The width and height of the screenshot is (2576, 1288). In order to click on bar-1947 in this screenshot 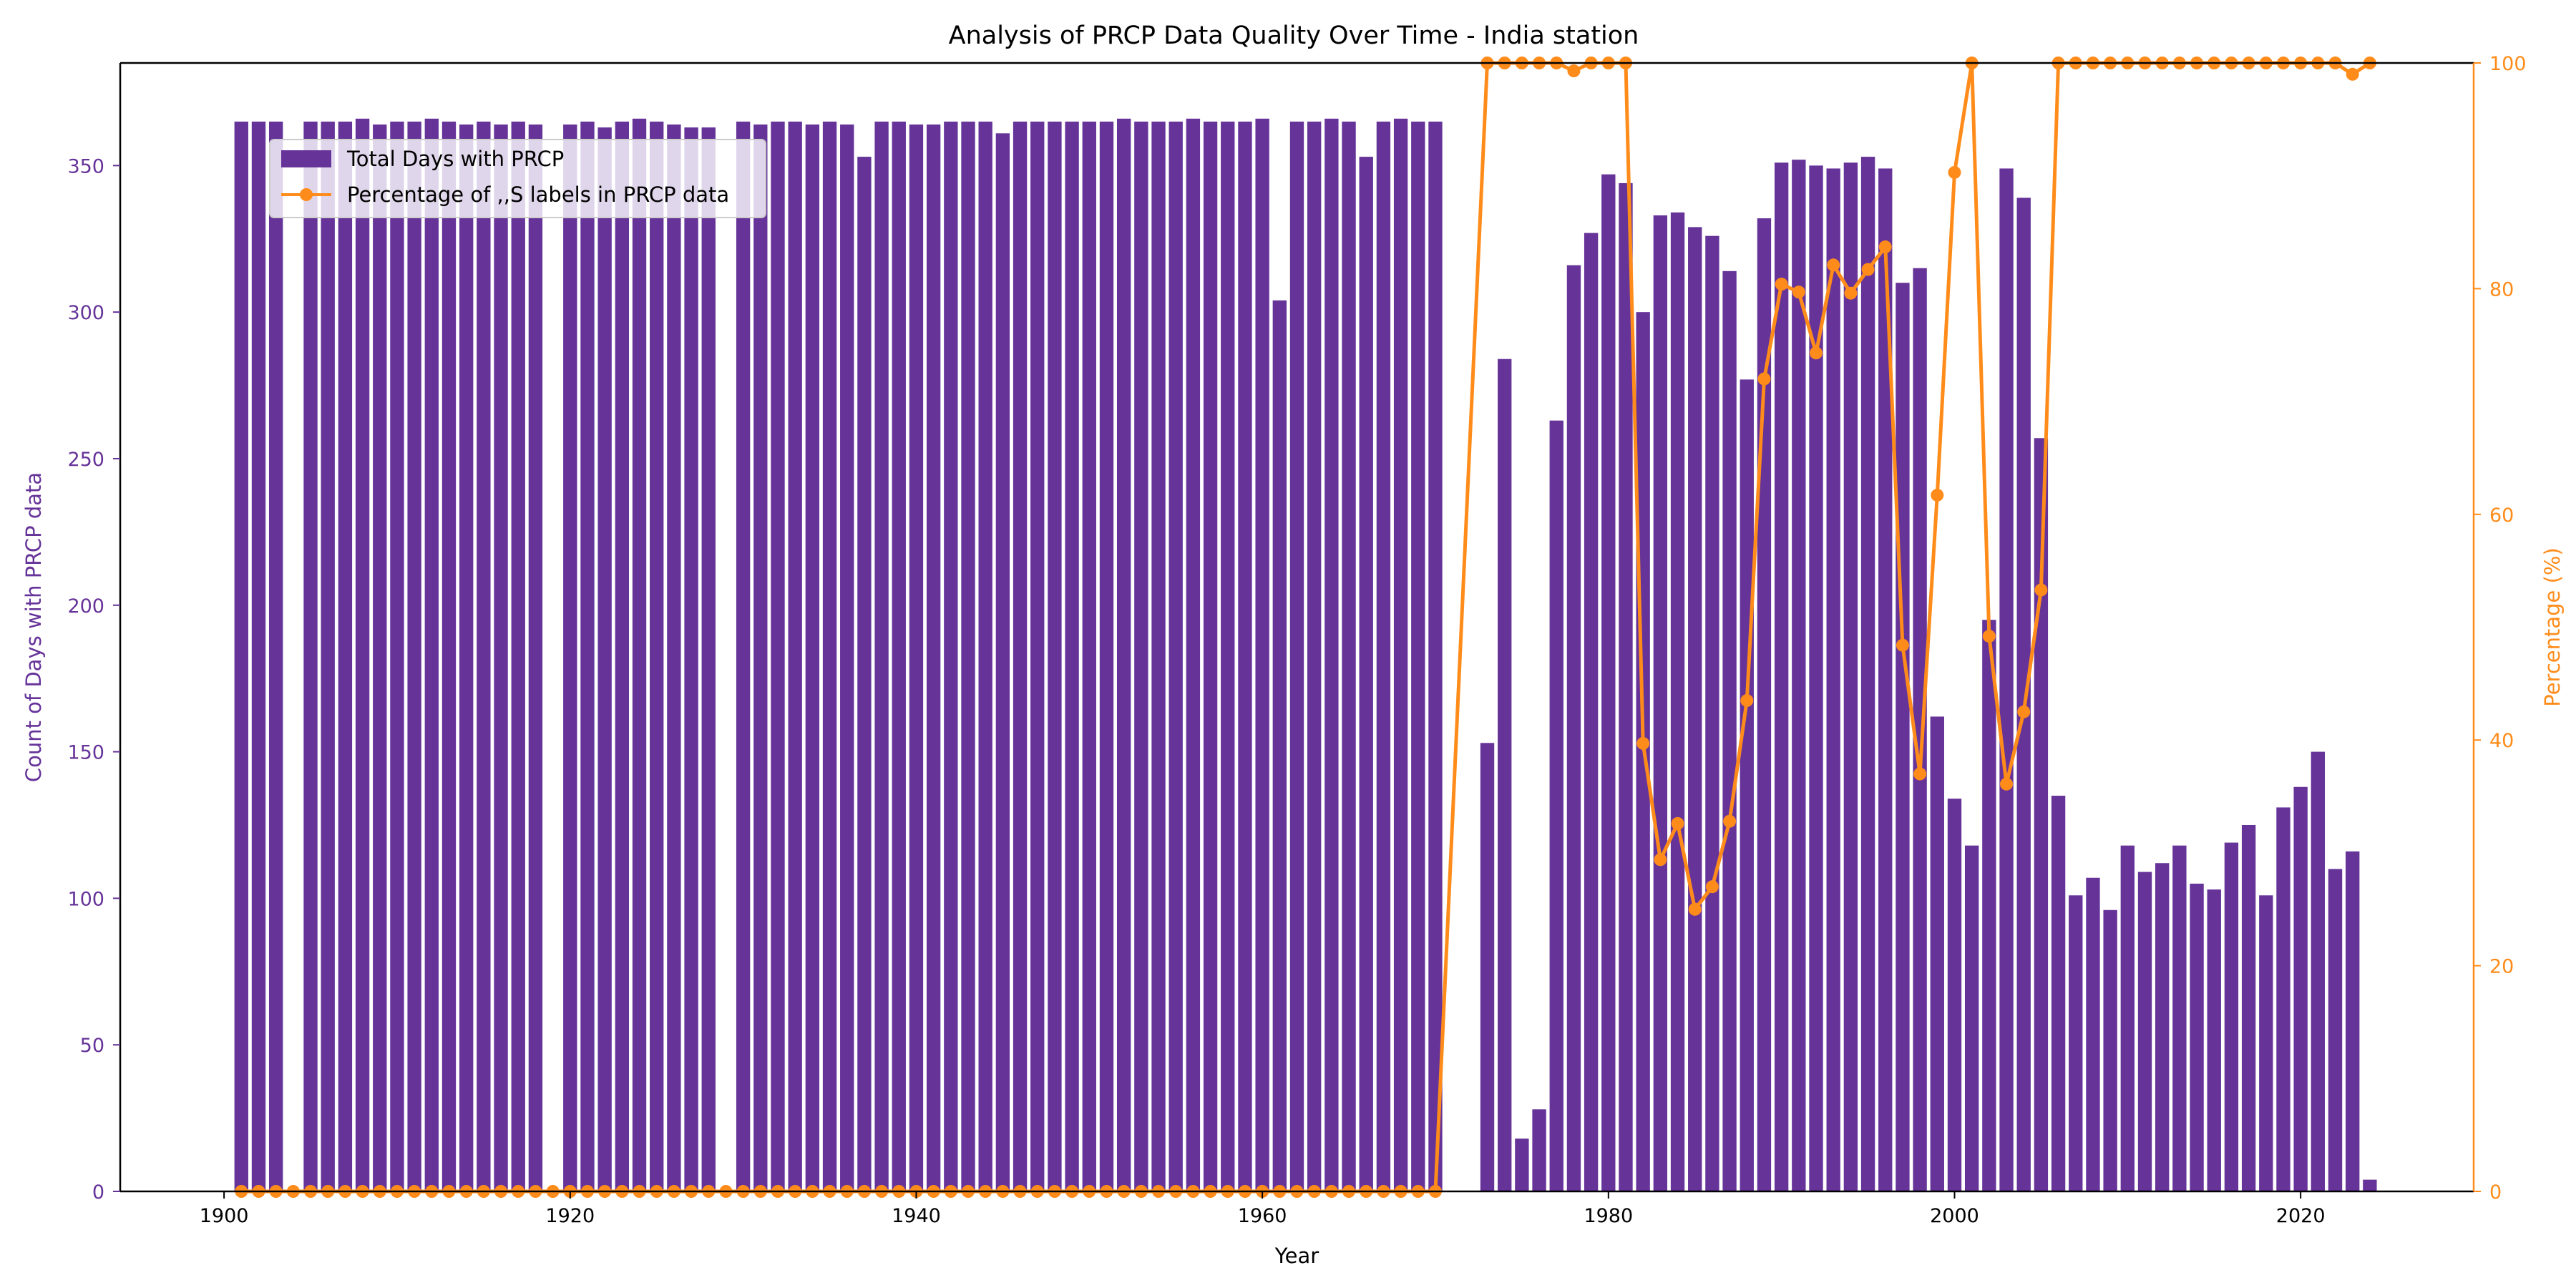, I will do `click(1037, 656)`.